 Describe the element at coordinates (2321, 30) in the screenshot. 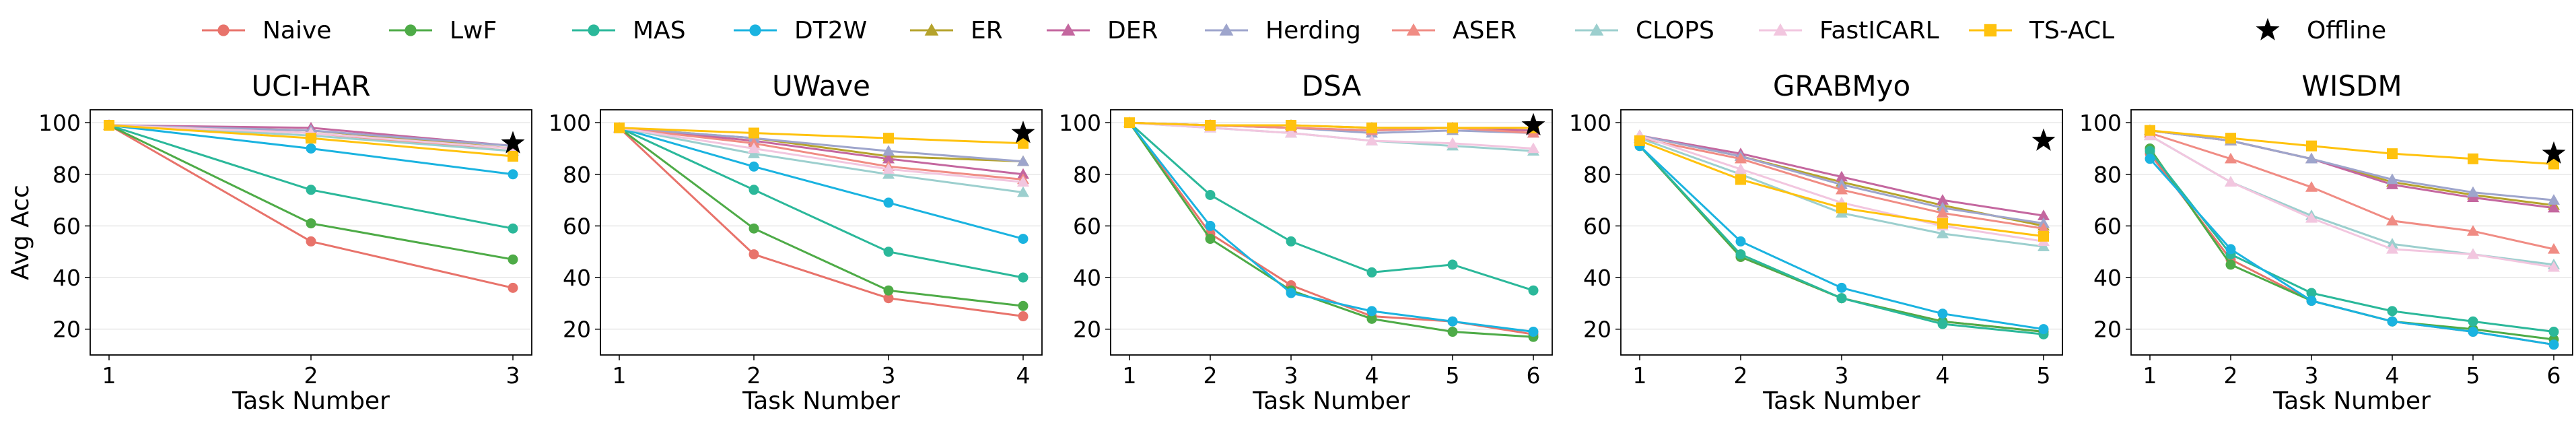

I see `legend-item-offline: Offline` at that location.